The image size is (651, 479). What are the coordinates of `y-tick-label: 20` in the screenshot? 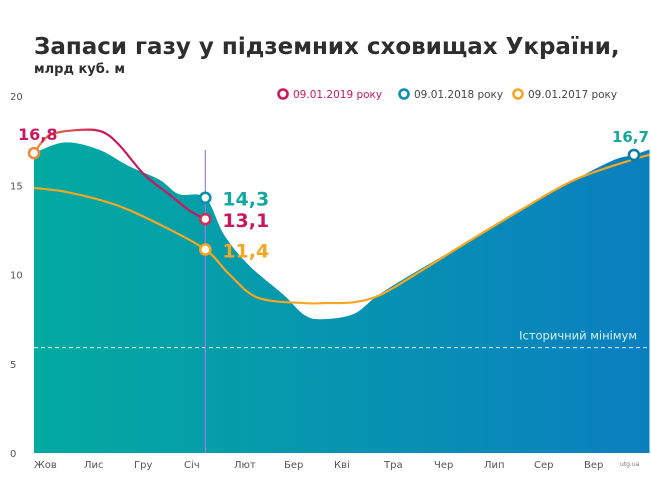 It's located at (16, 97).